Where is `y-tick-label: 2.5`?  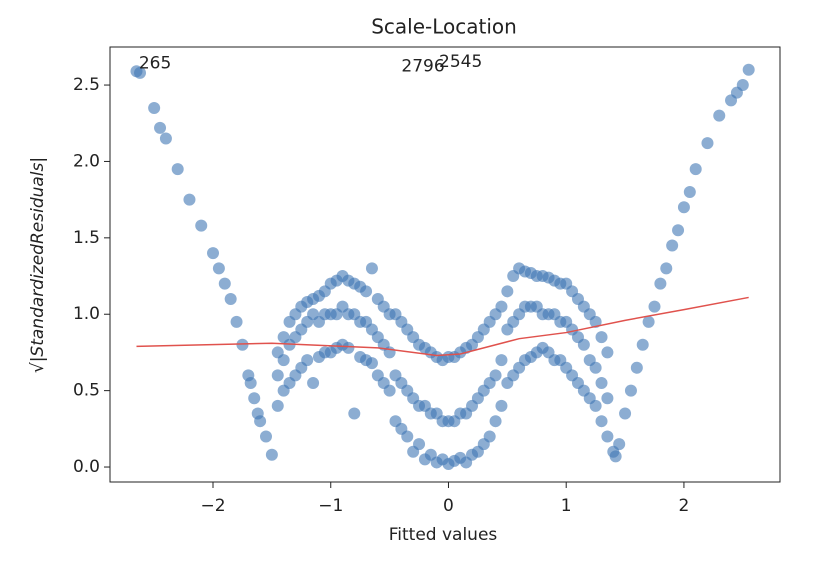 y-tick-label: 2.5 is located at coordinates (86, 85).